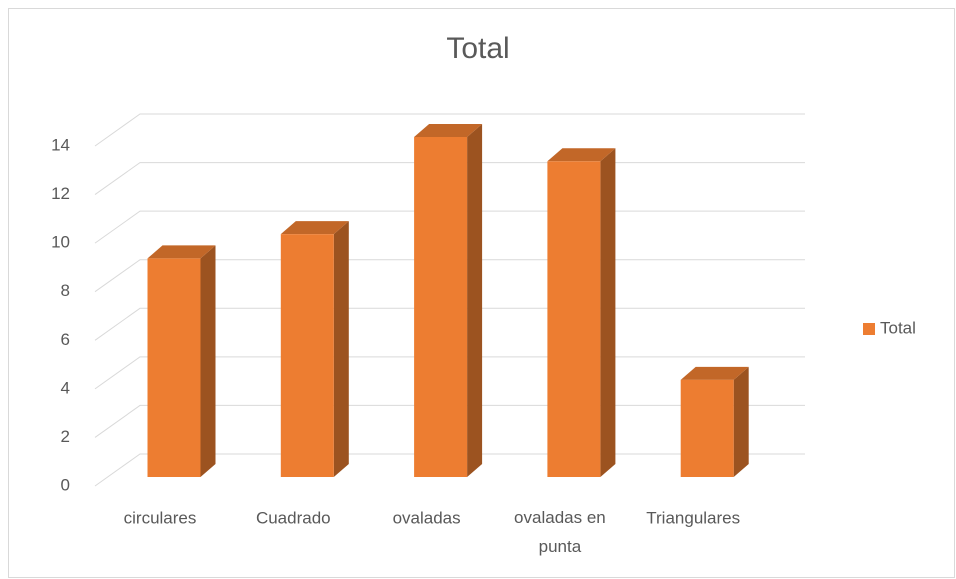 The image size is (956, 579). What do you see at coordinates (160, 517) in the screenshot?
I see `x-tick-label: circulares` at bounding box center [160, 517].